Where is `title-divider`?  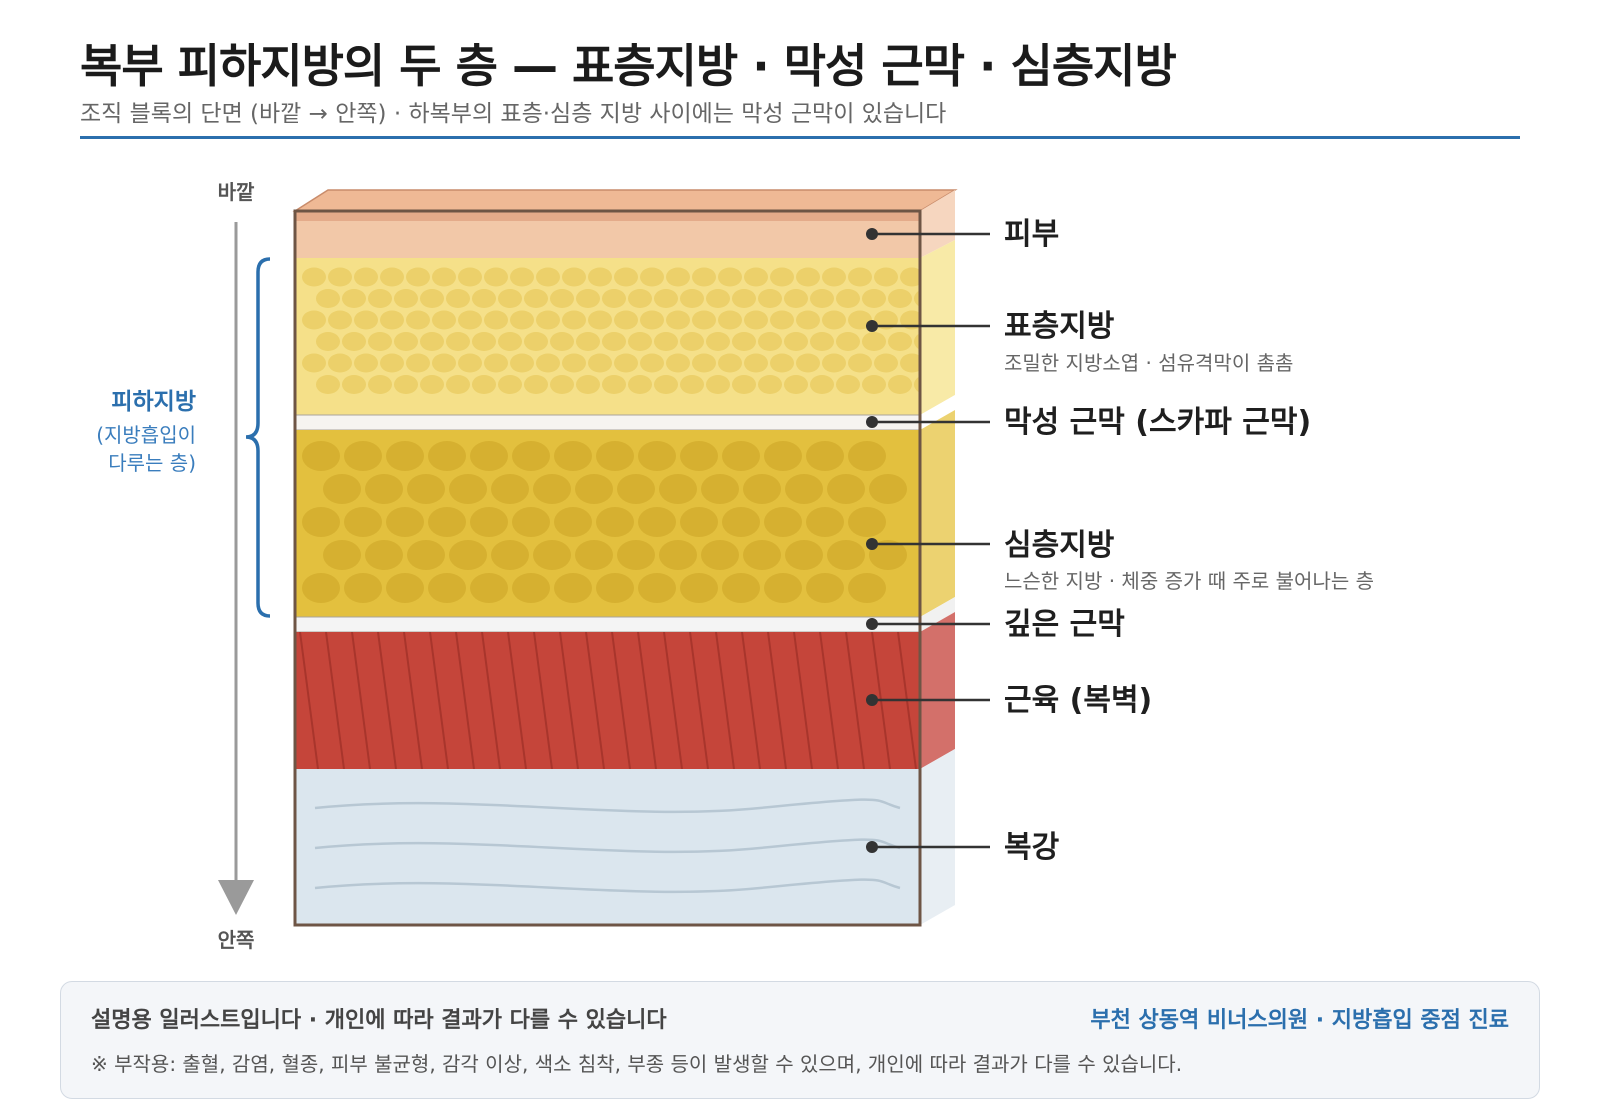 title-divider is located at coordinates (800, 137).